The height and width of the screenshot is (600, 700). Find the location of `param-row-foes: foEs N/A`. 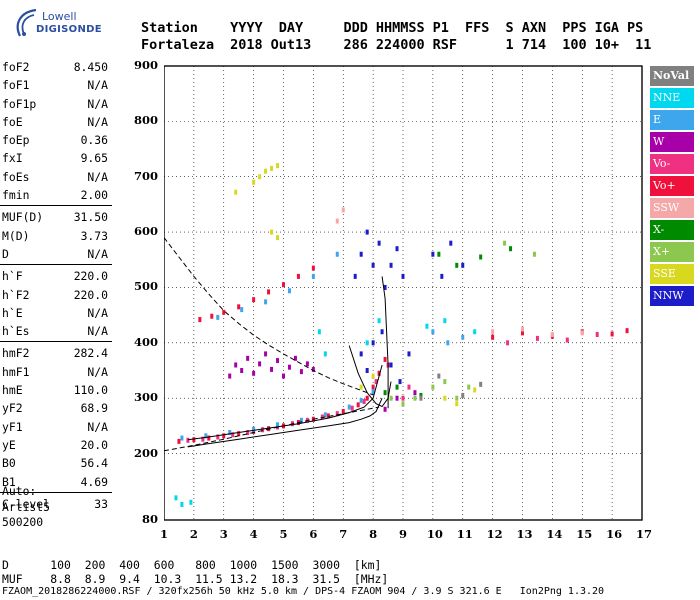

param-row-foes: foEs N/A is located at coordinates (56, 177).